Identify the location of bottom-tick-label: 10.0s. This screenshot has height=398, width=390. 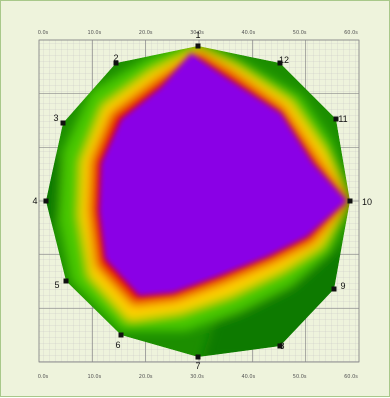
(94, 377).